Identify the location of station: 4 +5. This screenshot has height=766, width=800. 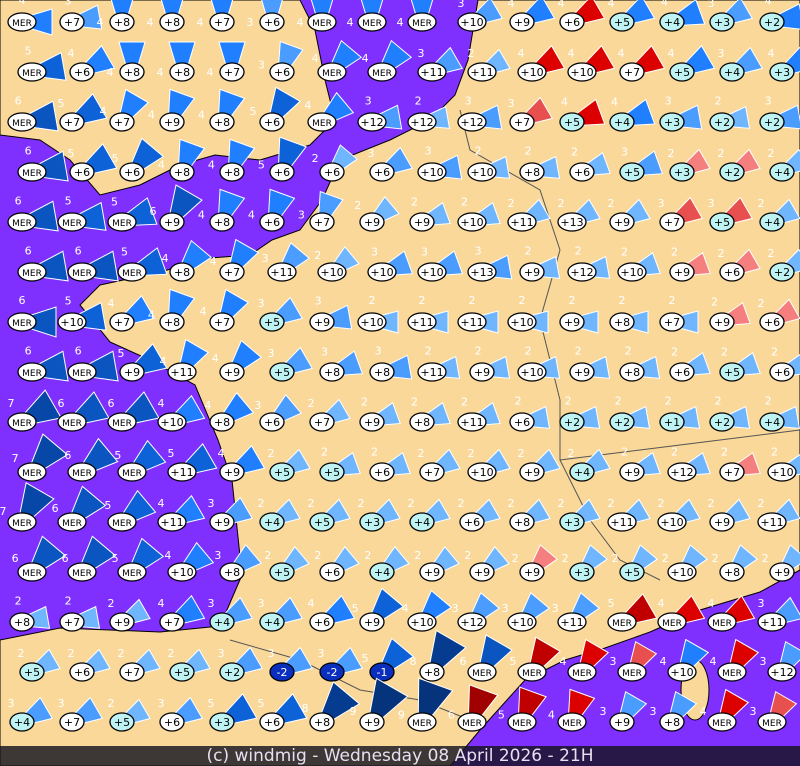
(582, 113).